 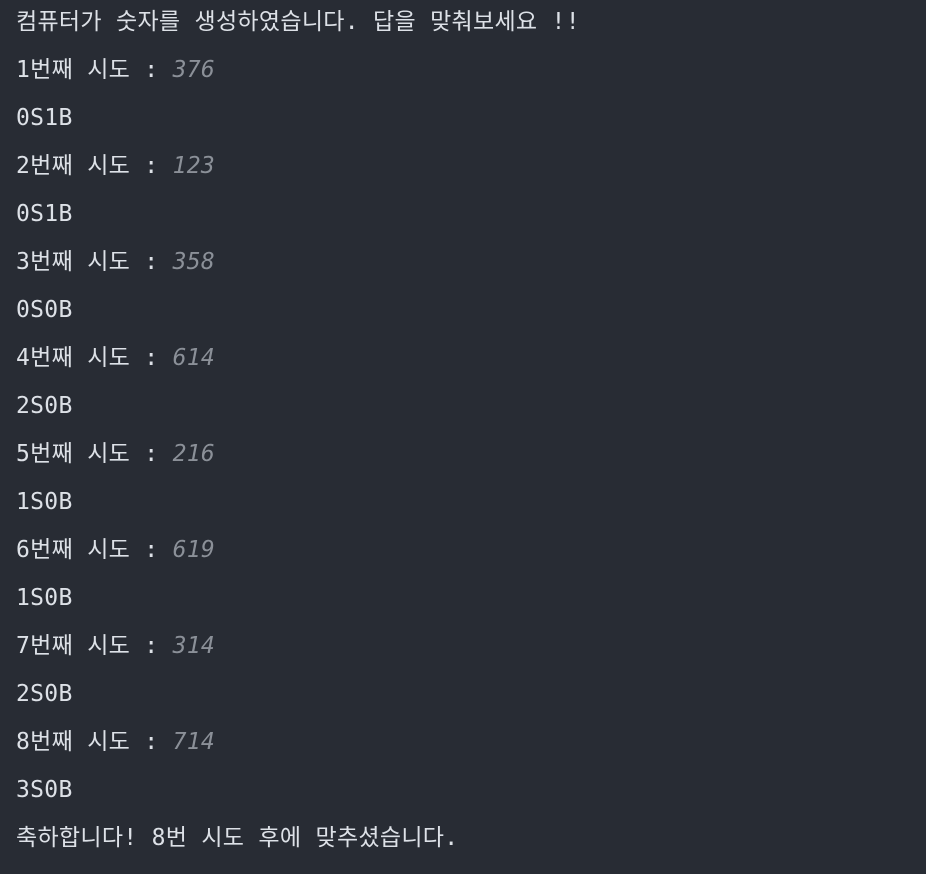 What do you see at coordinates (94, 358) in the screenshot?
I see `attempt-prompt: 4번째 시도 :` at bounding box center [94, 358].